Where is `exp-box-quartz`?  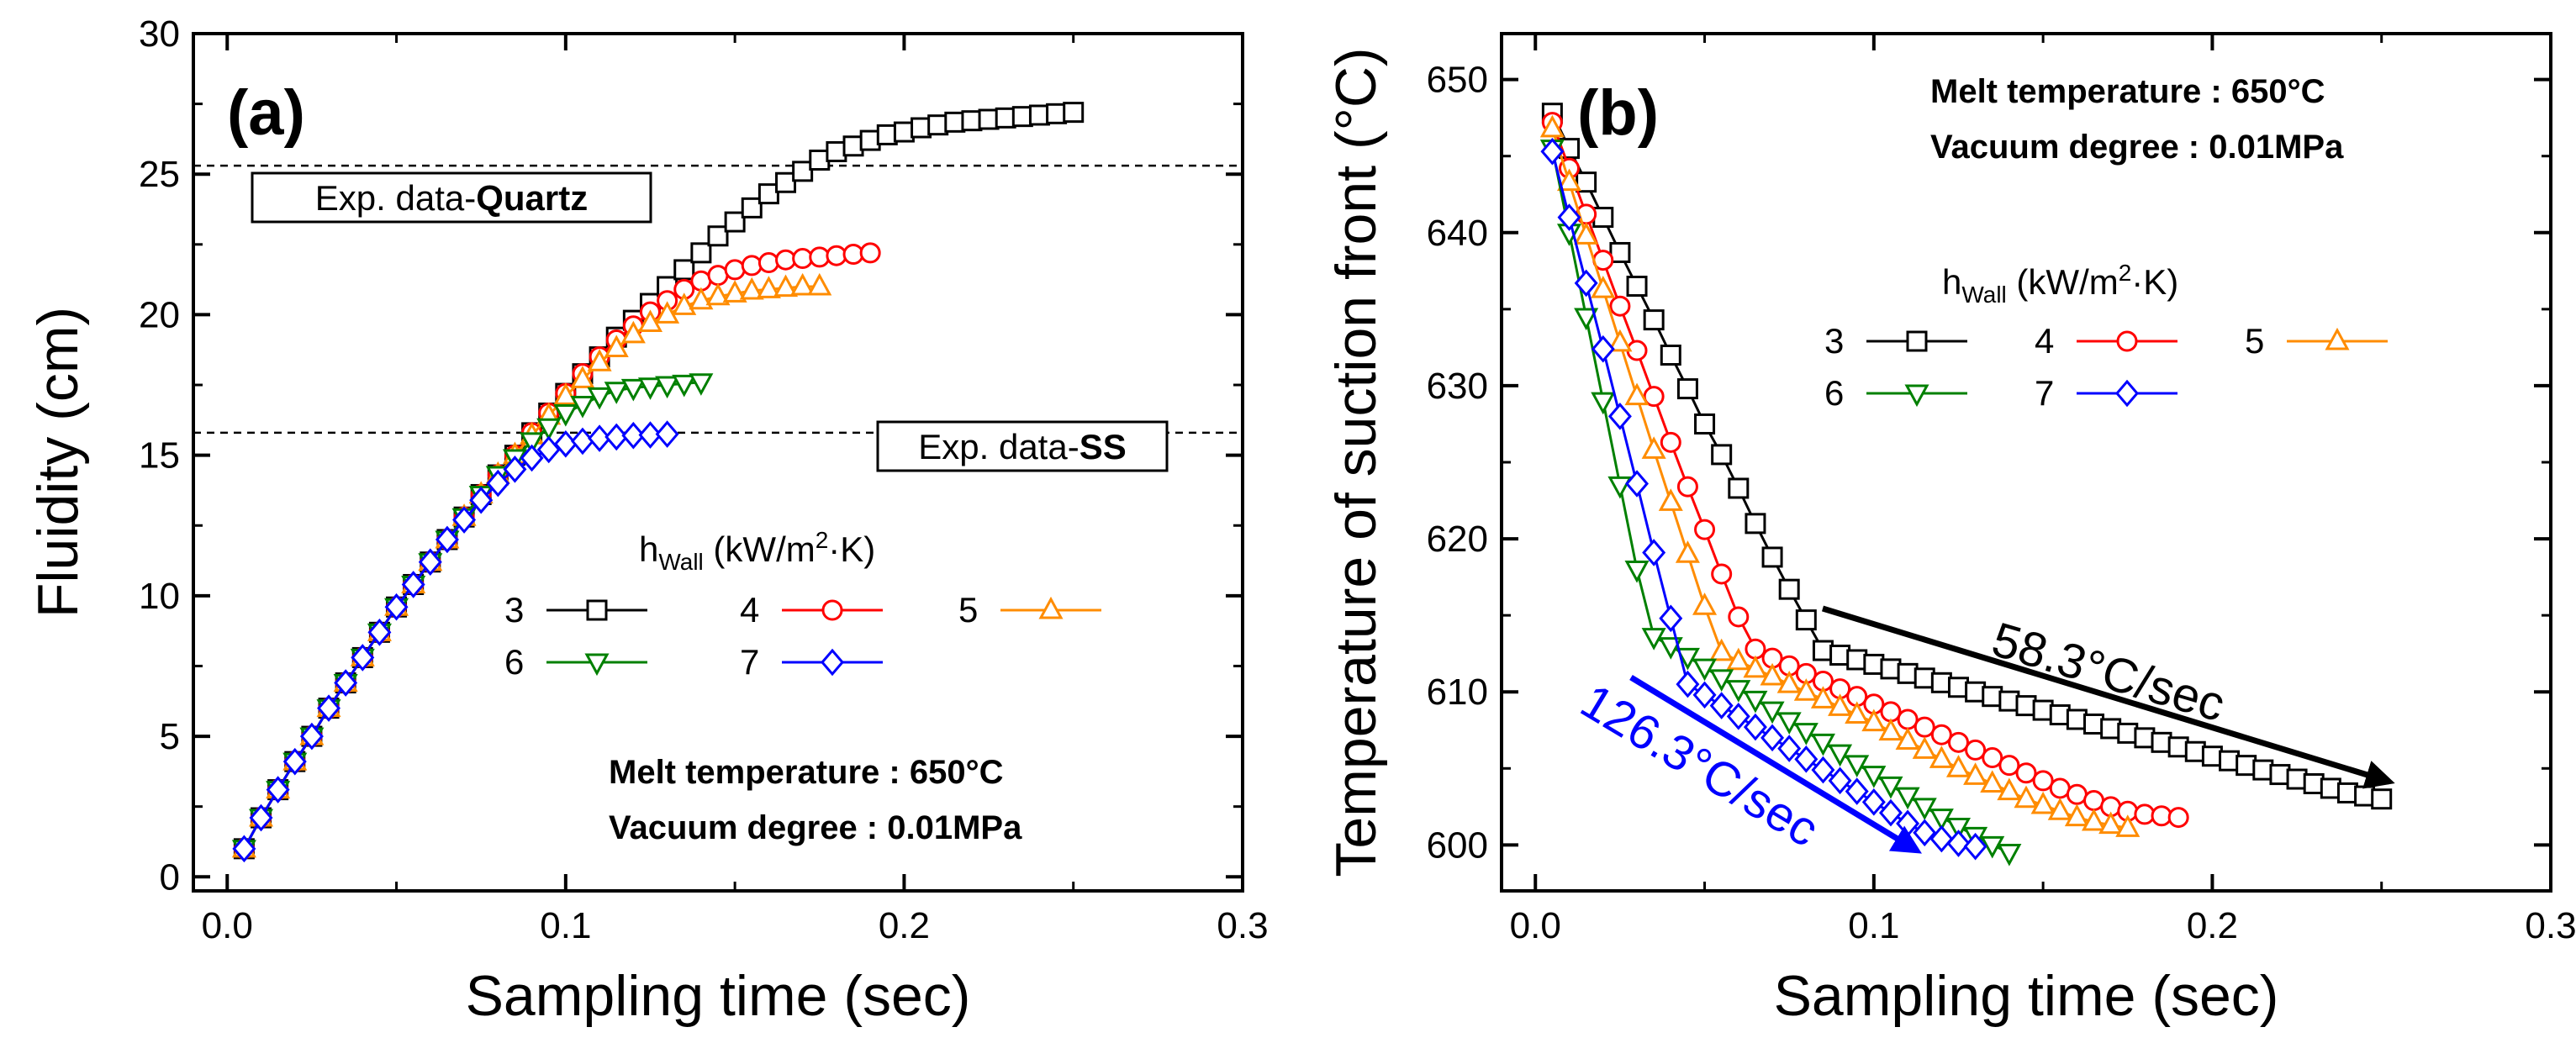
exp-box-quartz is located at coordinates (452, 197).